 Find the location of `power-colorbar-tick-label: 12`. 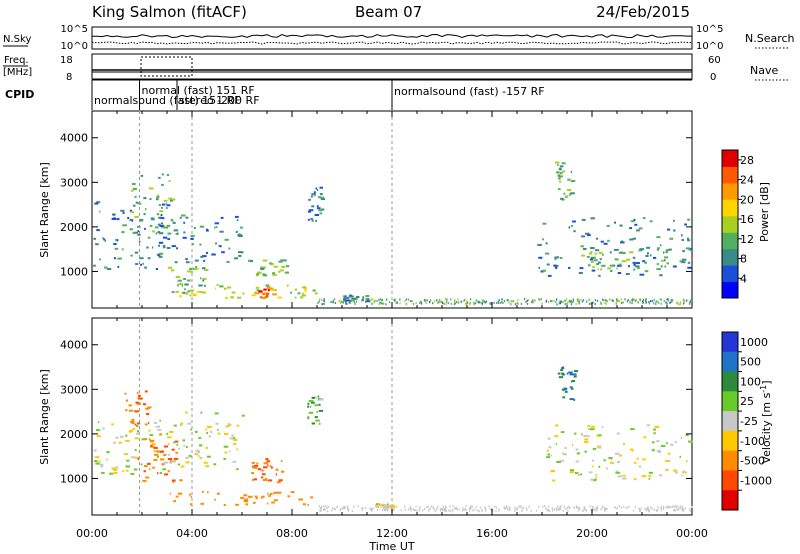

power-colorbar-tick-label: 12 is located at coordinates (747, 239).